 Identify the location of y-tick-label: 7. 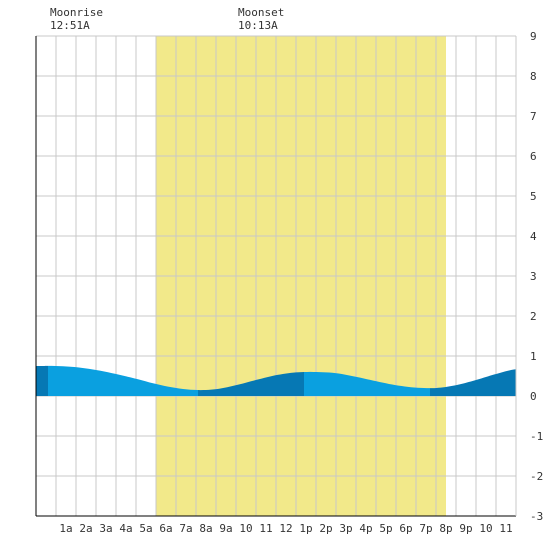
(533, 116).